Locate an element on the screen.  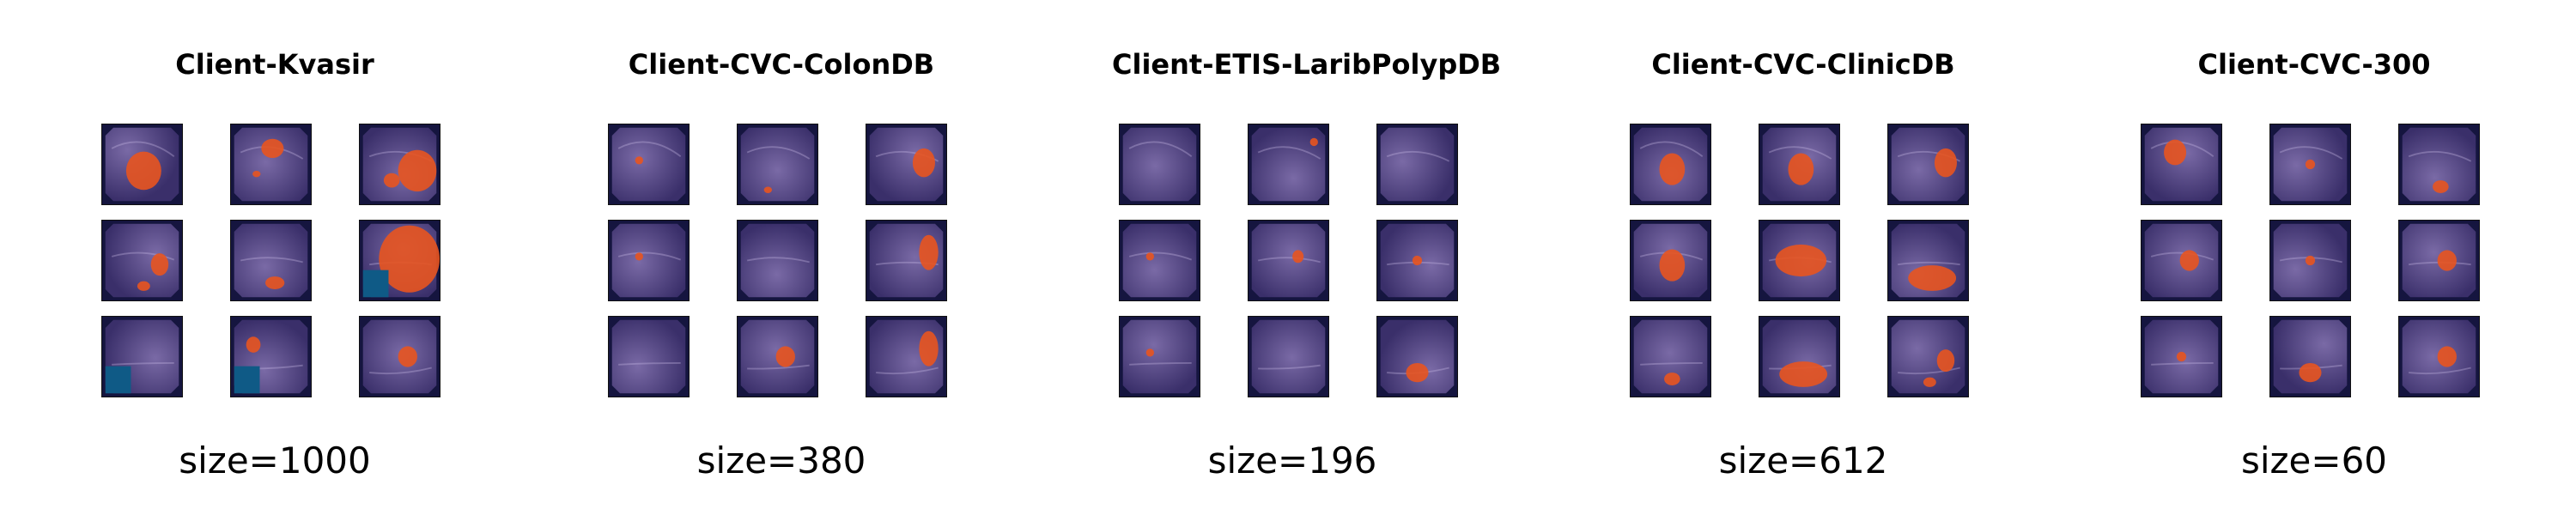
client-size-label: size=380 is located at coordinates (781, 460).